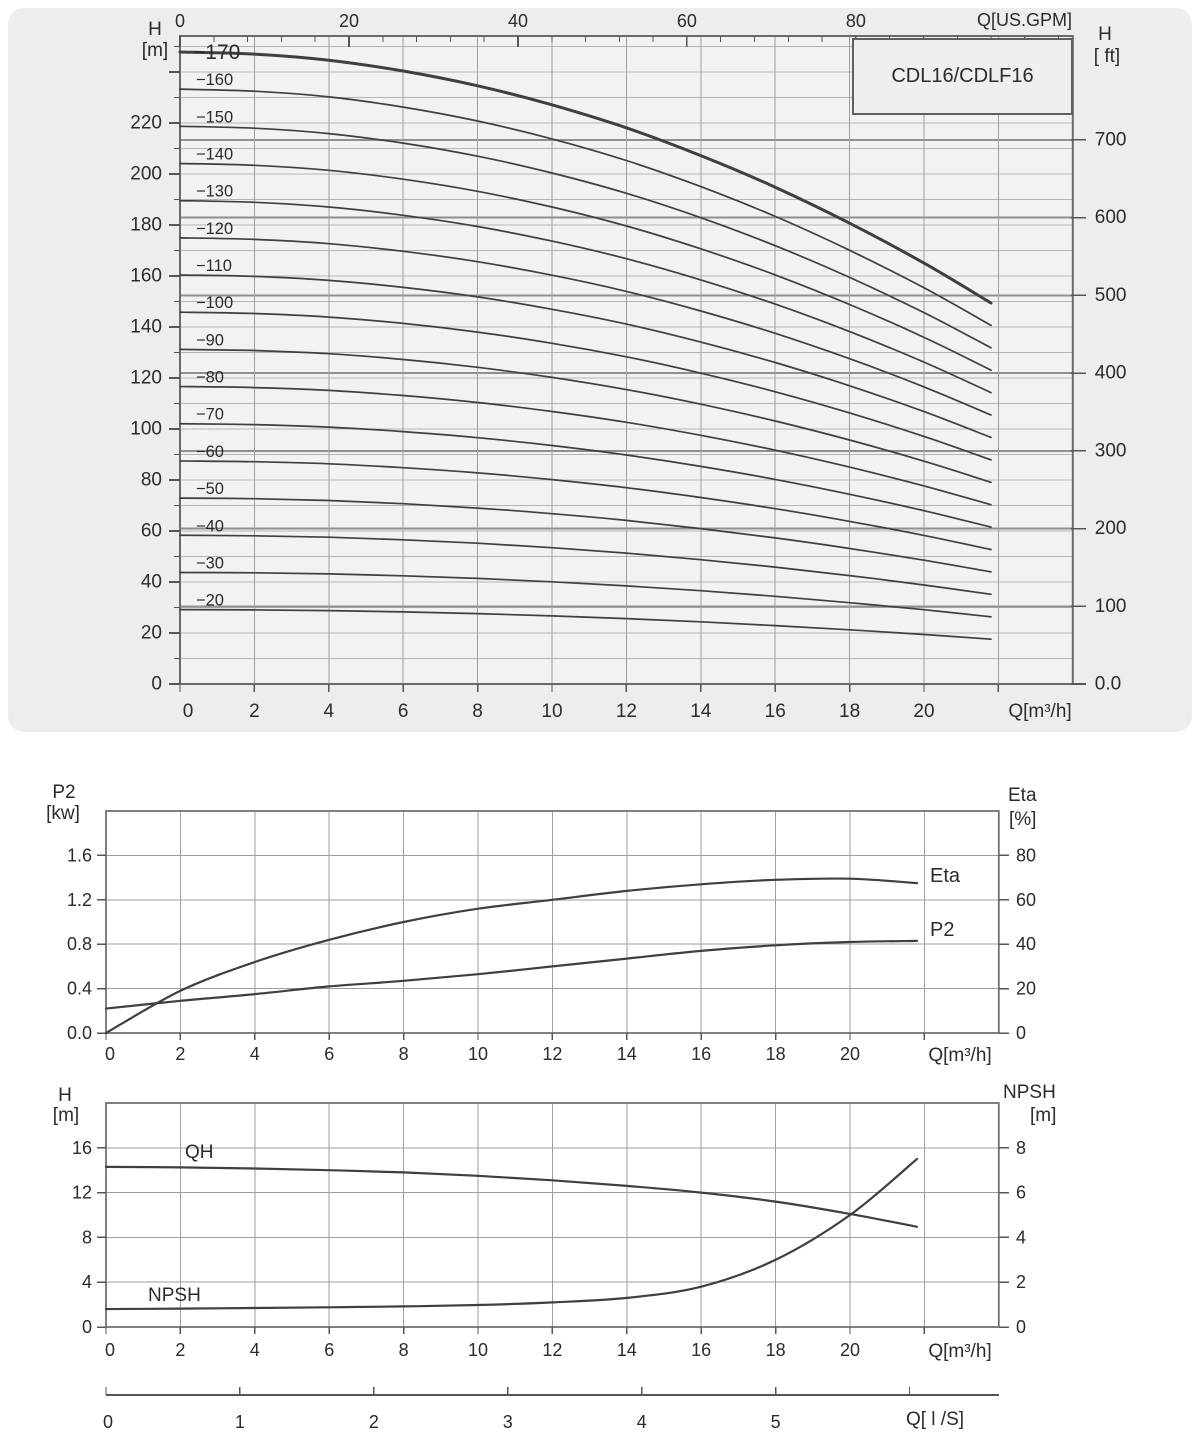 The width and height of the screenshot is (1200, 1455). Describe the element at coordinates (775, 711) in the screenshot. I see `top-x-tick-label: 16` at that location.